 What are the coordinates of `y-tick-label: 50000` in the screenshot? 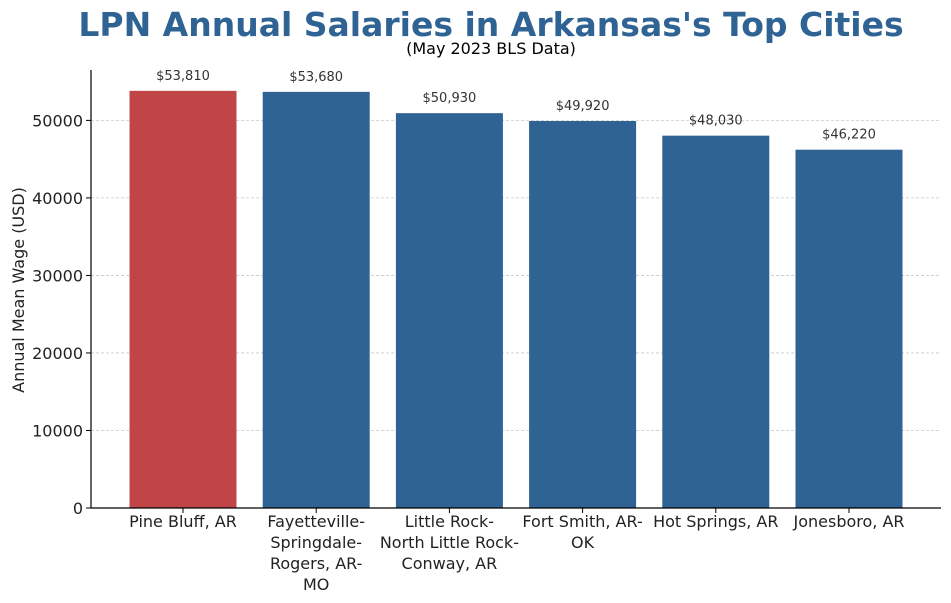 It's located at (57, 120).